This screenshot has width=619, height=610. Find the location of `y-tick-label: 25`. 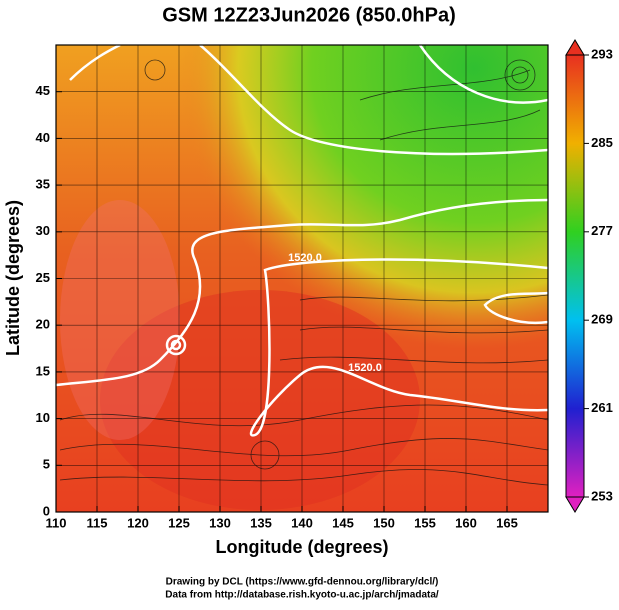

y-tick-label: 25 is located at coordinates (43, 277).